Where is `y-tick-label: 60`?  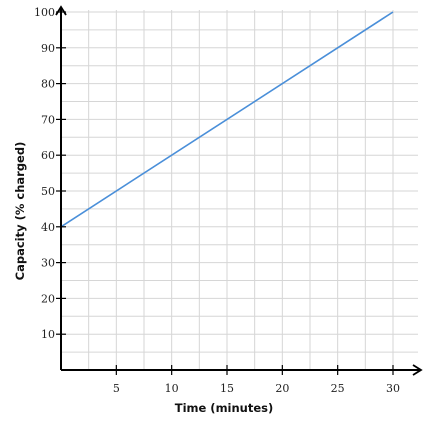 y-tick-label: 60 is located at coordinates (48, 155).